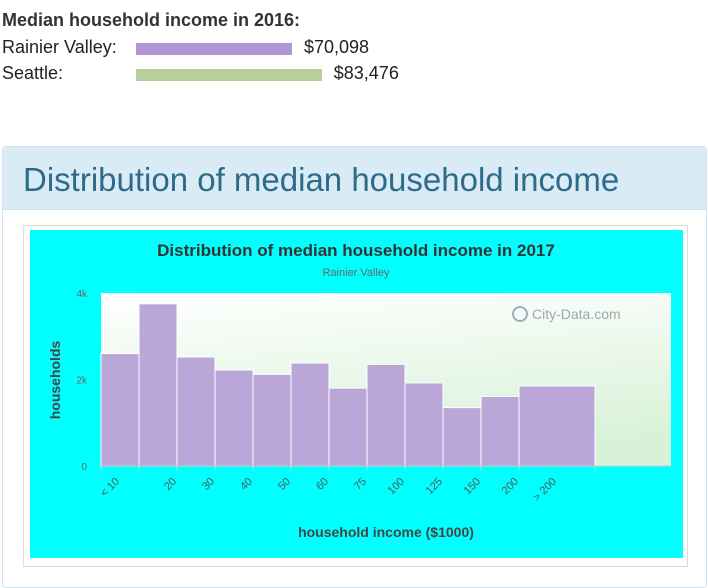  Describe the element at coordinates (170, 484) in the screenshot. I see `x-tick-label: 20` at that location.